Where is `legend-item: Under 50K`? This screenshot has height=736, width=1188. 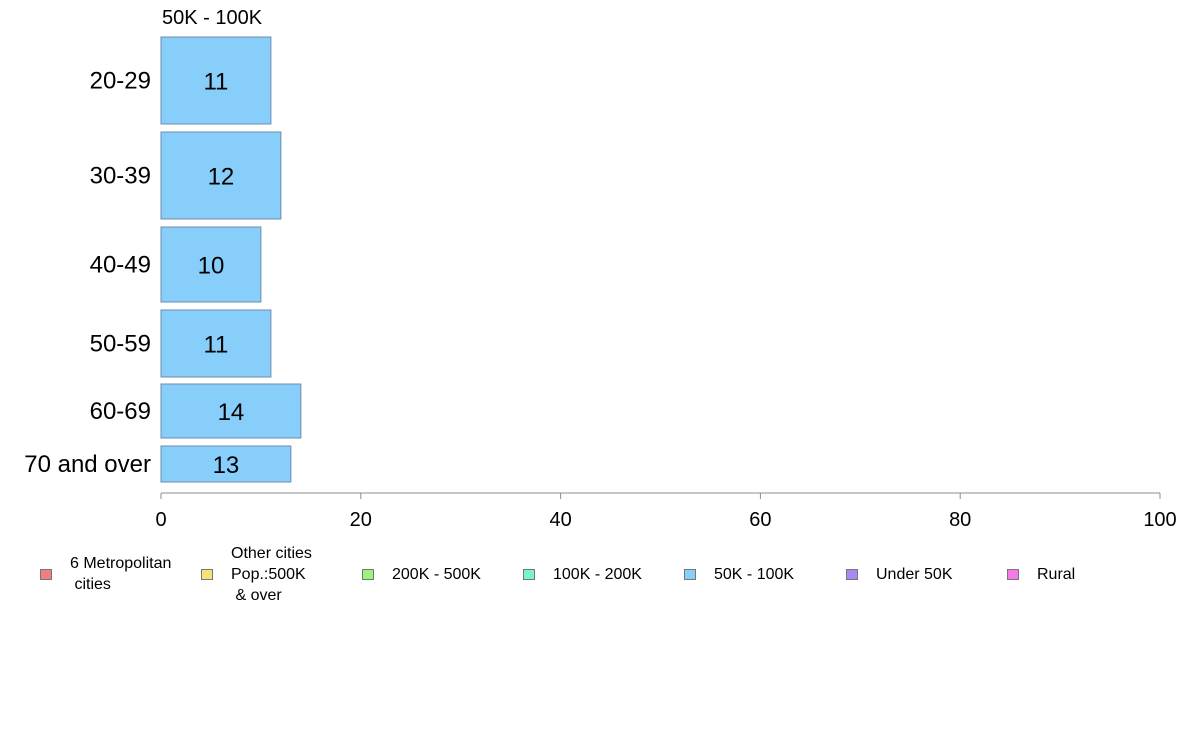
legend-item: Under 50K is located at coordinates (899, 574).